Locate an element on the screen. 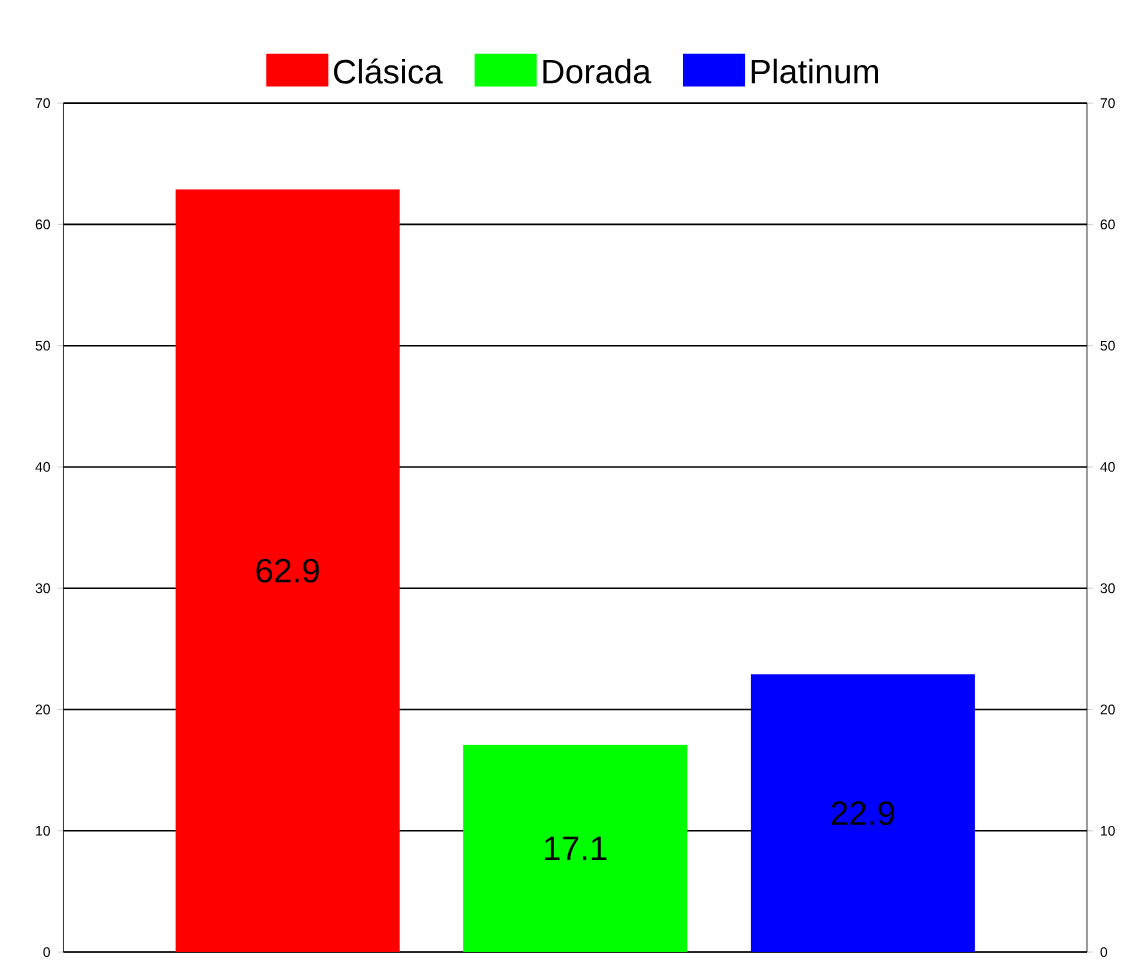 The width and height of the screenshot is (1122, 964). data-label: 62.9 is located at coordinates (287, 570).